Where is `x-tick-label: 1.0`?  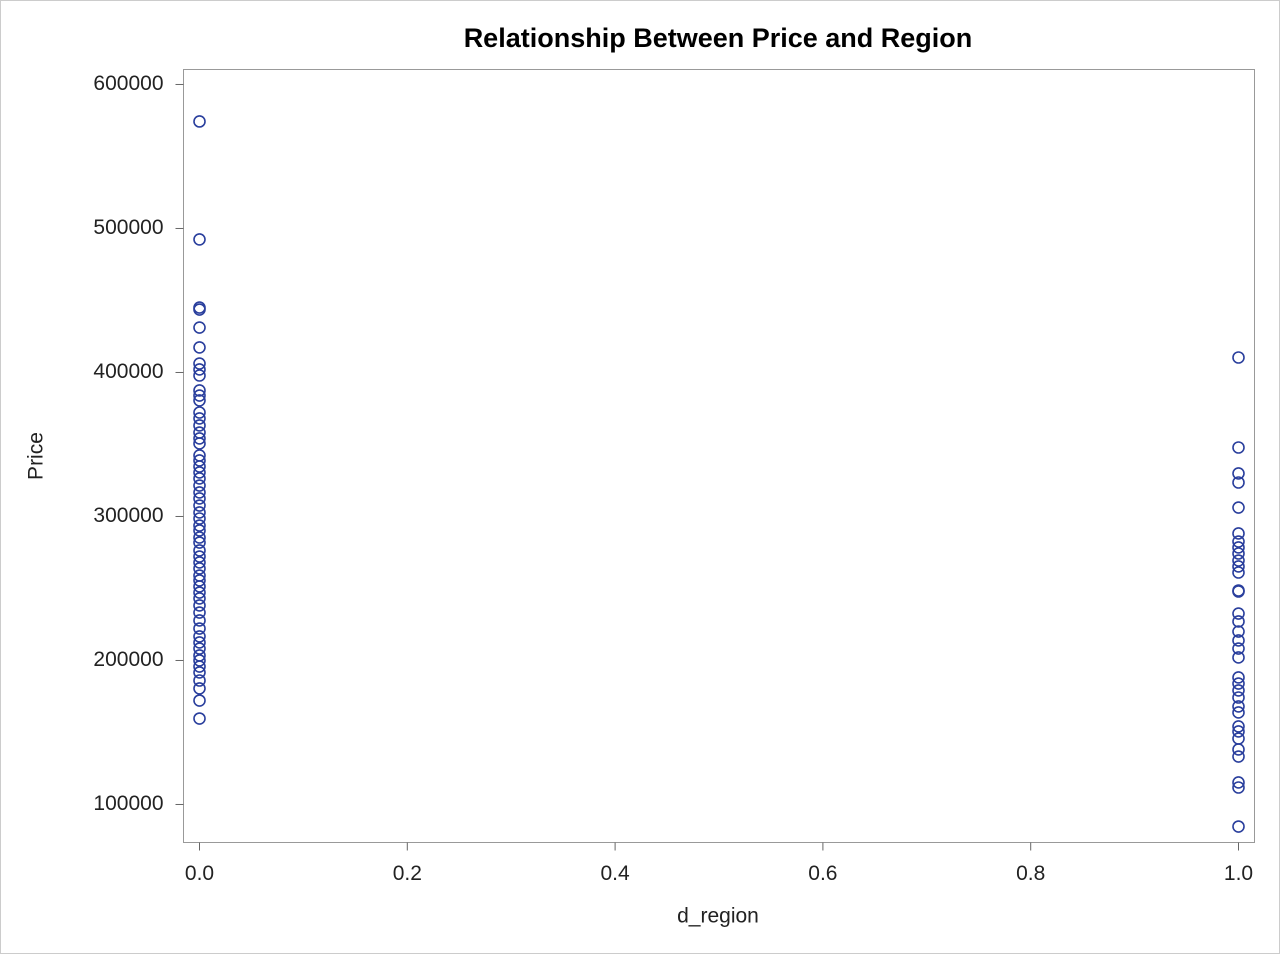 x-tick-label: 1.0 is located at coordinates (1238, 873).